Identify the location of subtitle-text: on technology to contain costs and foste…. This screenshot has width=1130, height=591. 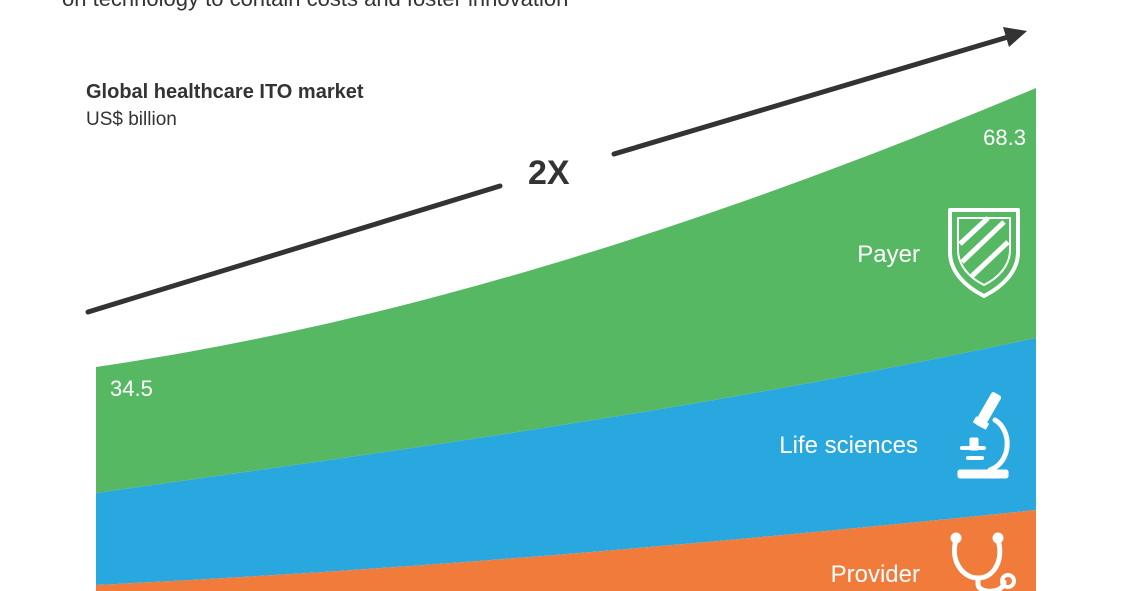
(315, 6).